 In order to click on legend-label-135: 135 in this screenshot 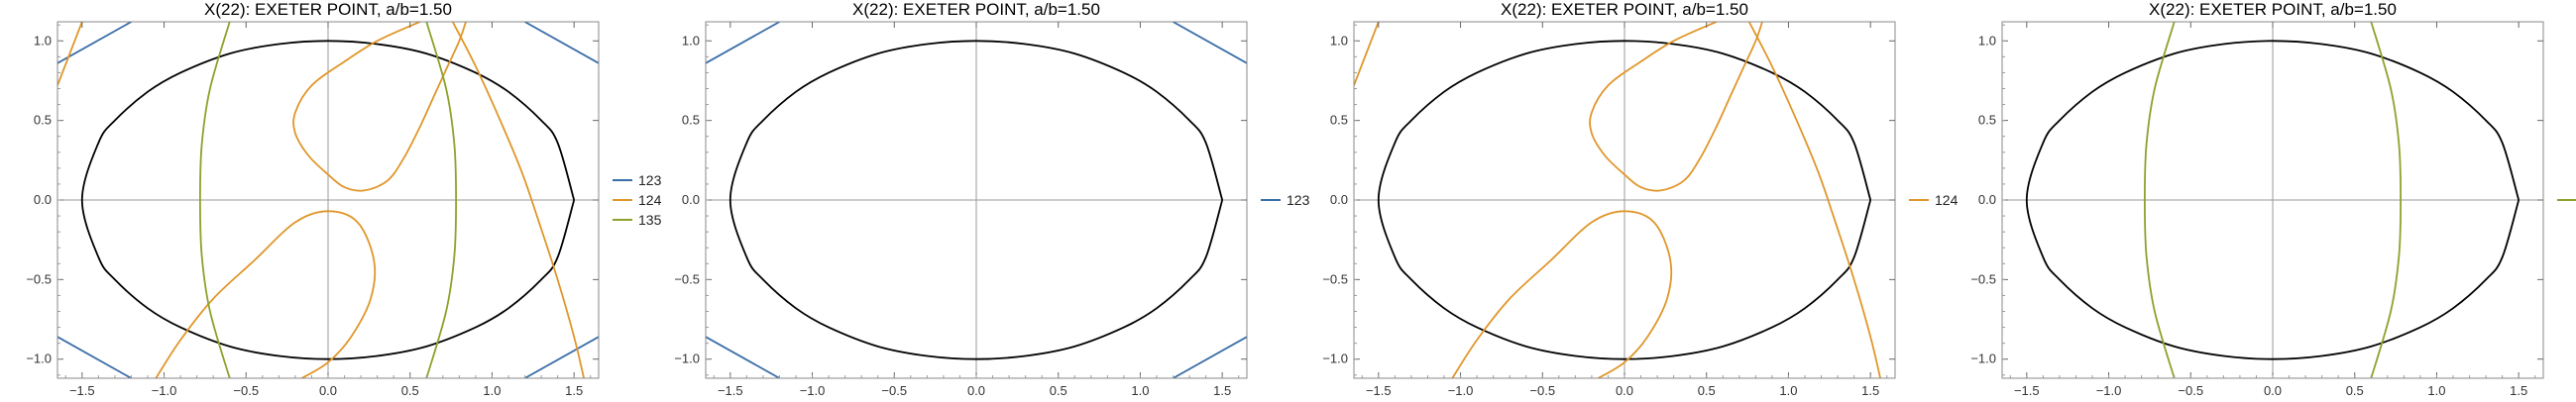, I will do `click(650, 220)`.